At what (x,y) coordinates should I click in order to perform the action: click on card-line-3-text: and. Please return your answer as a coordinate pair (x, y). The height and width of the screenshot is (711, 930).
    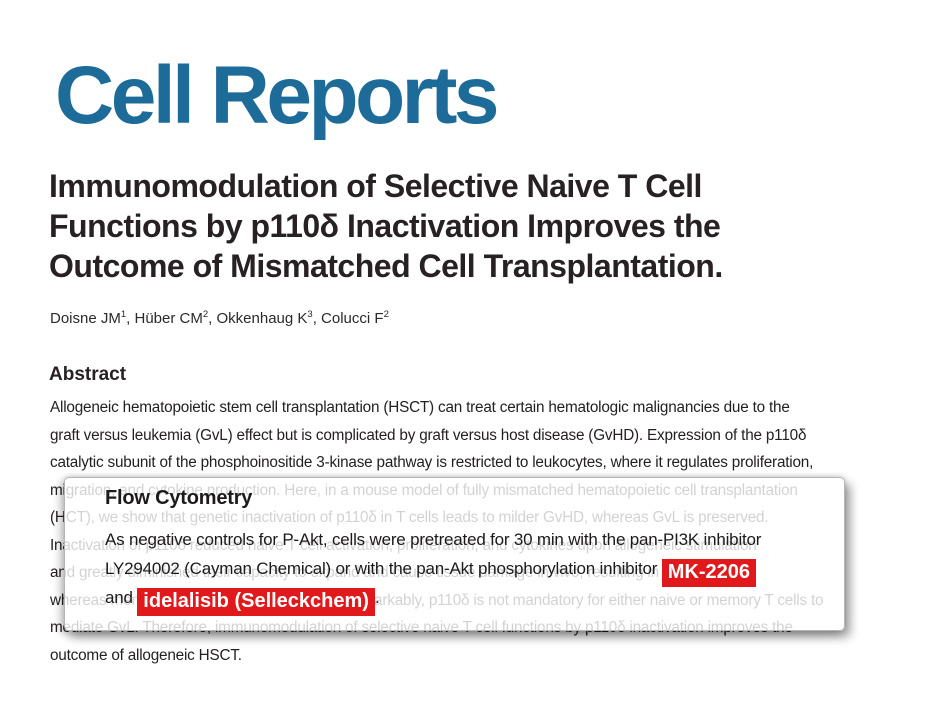
    Looking at the image, I should click on (121, 597).